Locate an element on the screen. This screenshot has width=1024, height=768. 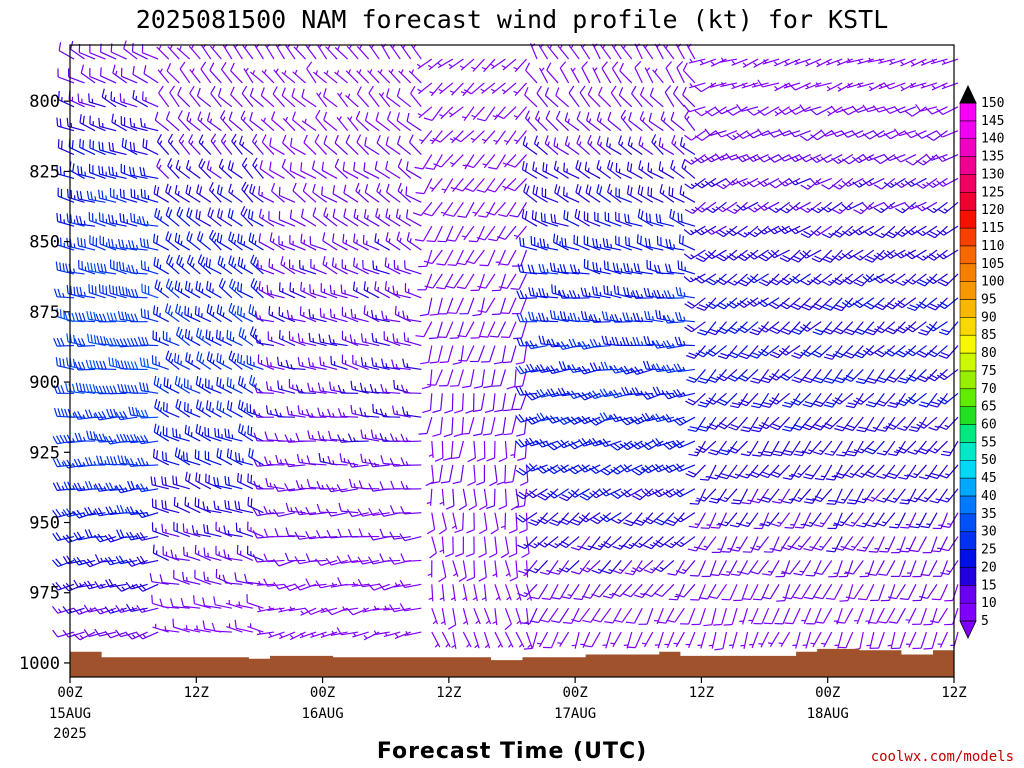
colorbar-tick-label: 15 is located at coordinates (989, 585).